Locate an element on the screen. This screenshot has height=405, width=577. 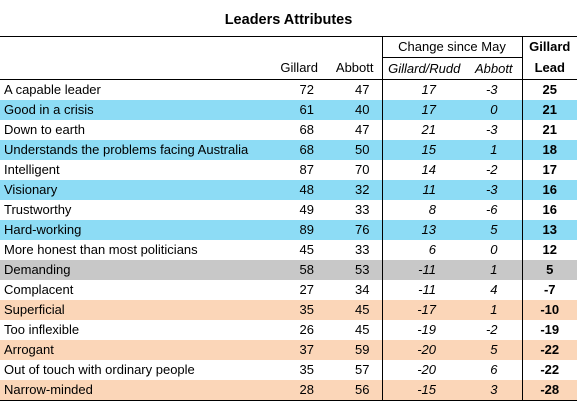
row-label: More honest than most politicians is located at coordinates (101, 249).